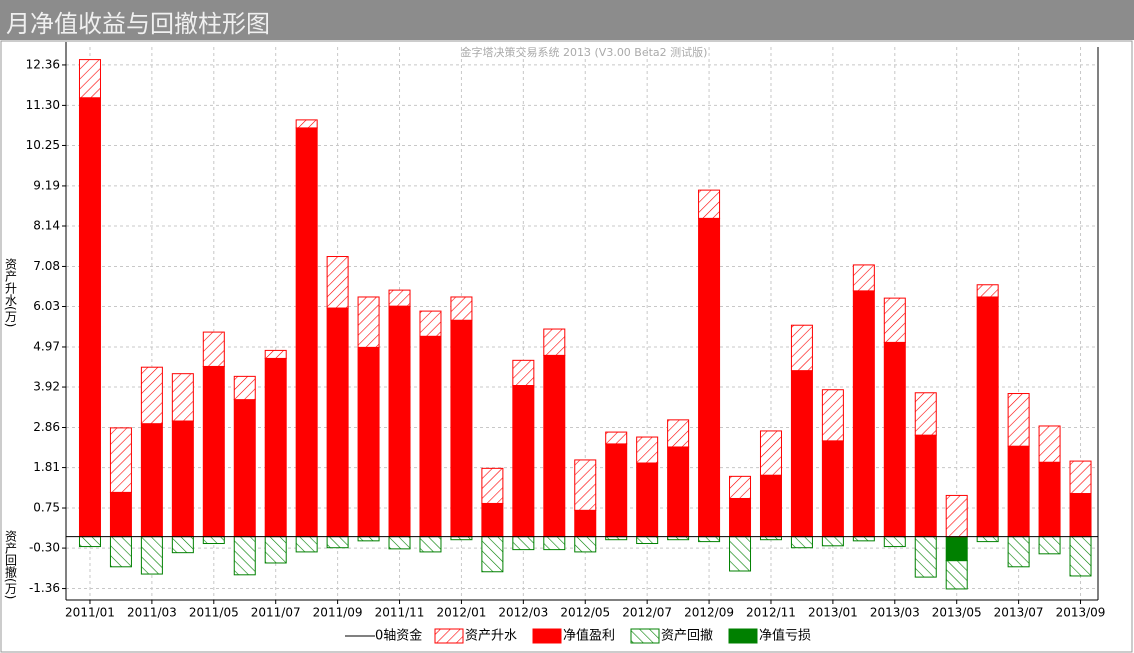 The width and height of the screenshot is (1134, 653). What do you see at coordinates (43, 105) in the screenshot?
I see `y-tick-label: 11.30` at bounding box center [43, 105].